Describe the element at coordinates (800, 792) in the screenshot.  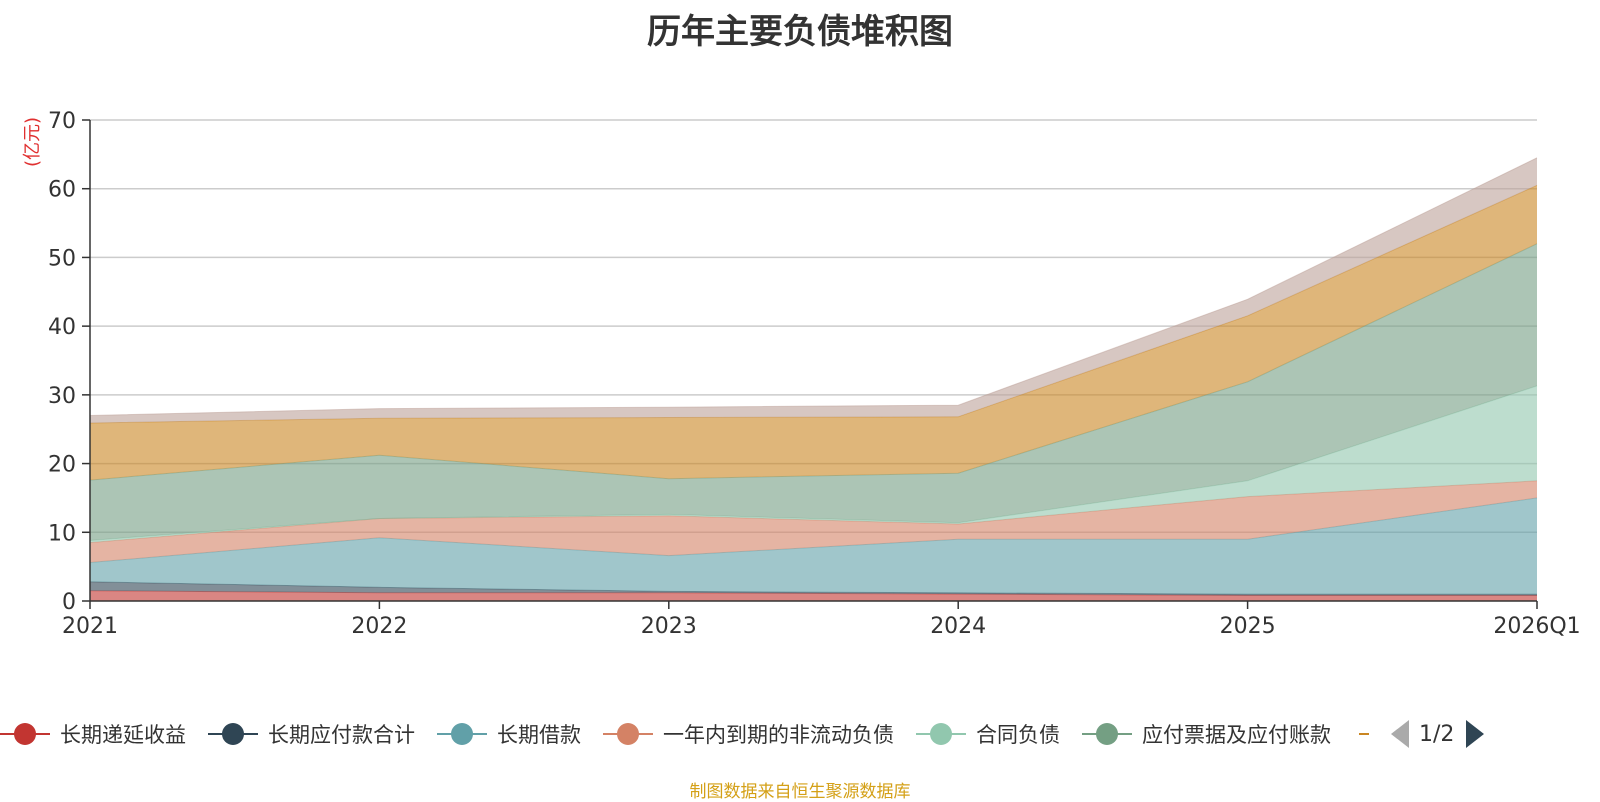
I see `data-source-note: 制图数据来自恒生聚源数据库` at that location.